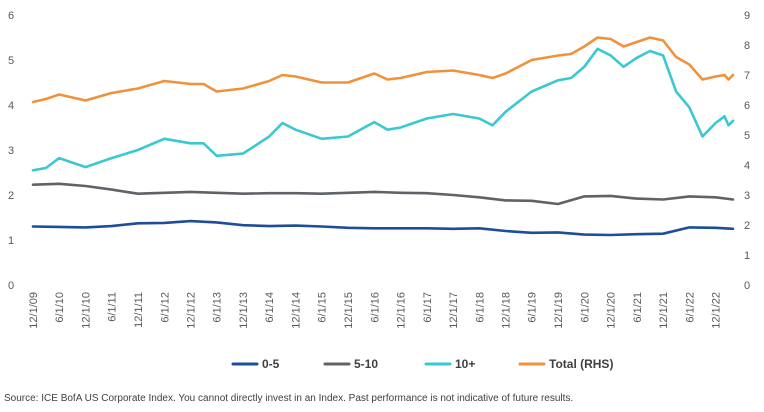 The height and width of the screenshot is (412, 764). What do you see at coordinates (270, 307) in the screenshot?
I see `x-tick-label: 6/1/14` at bounding box center [270, 307].